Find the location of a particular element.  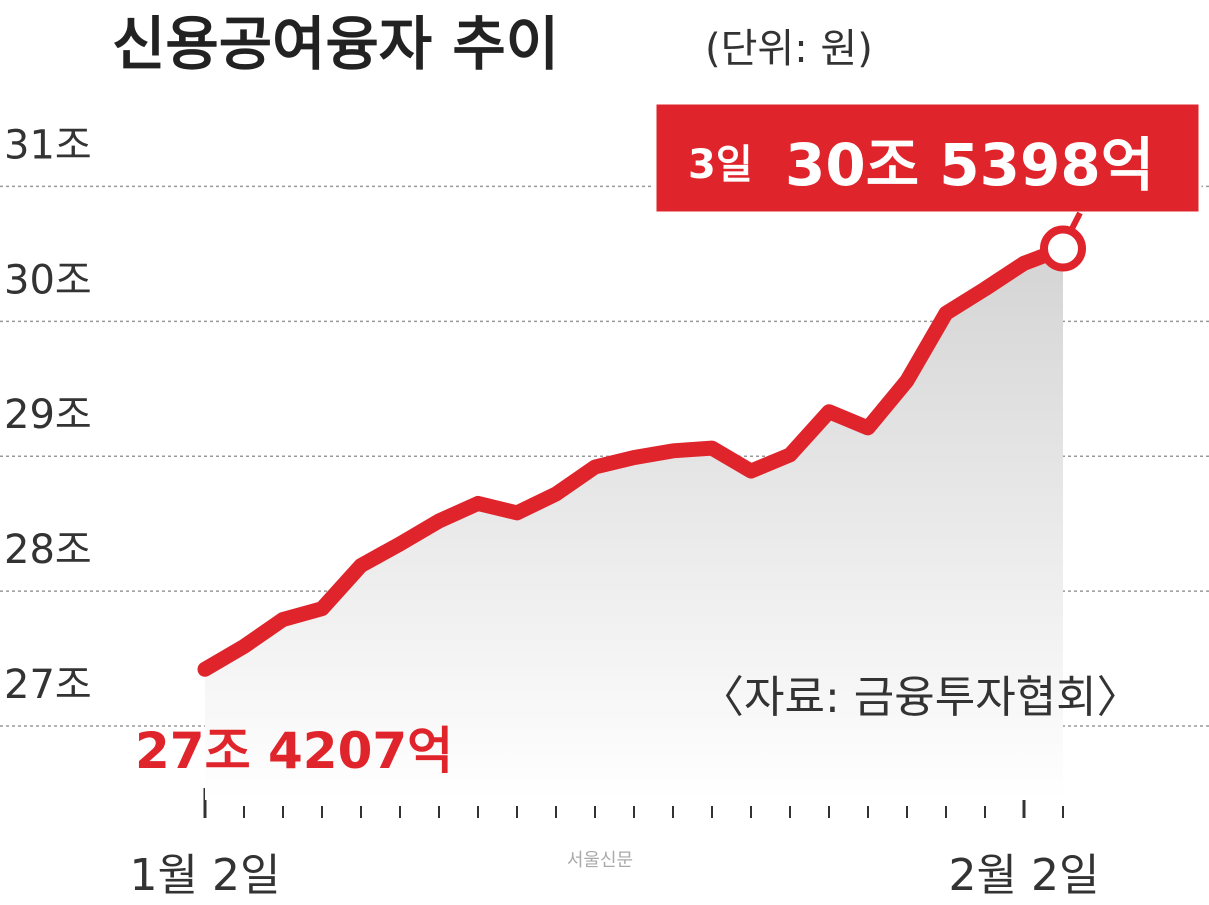

x-tick-label: 2월 2일 is located at coordinates (1024, 875).